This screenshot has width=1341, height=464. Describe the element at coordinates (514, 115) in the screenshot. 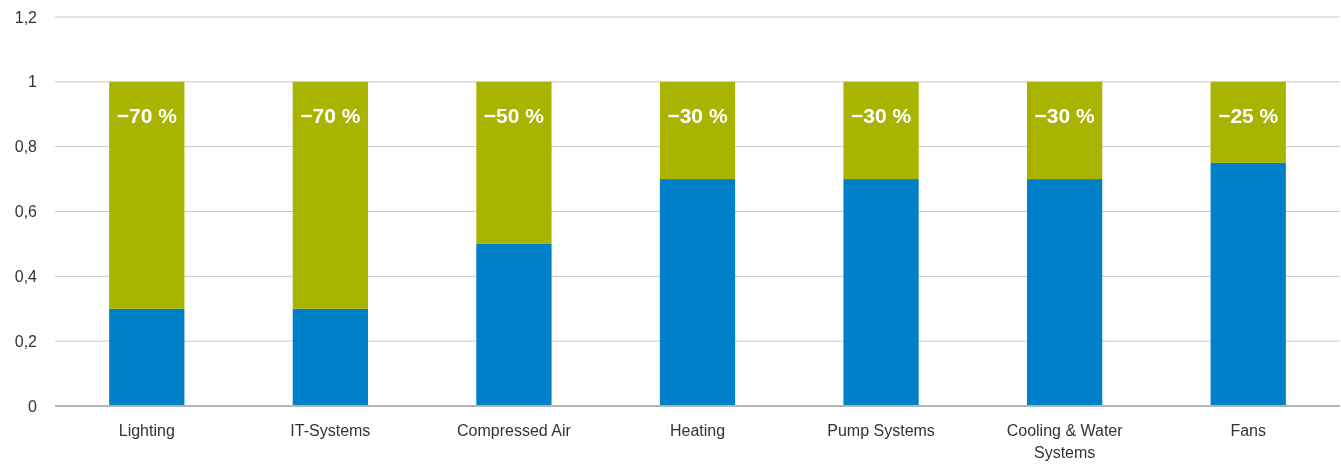

I see `annotation: −50 %` at that location.